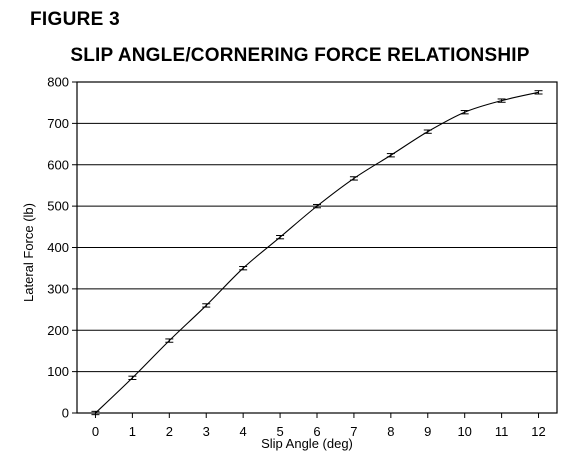 The width and height of the screenshot is (575, 470). I want to click on x-tick-label: 4, so click(243, 431).